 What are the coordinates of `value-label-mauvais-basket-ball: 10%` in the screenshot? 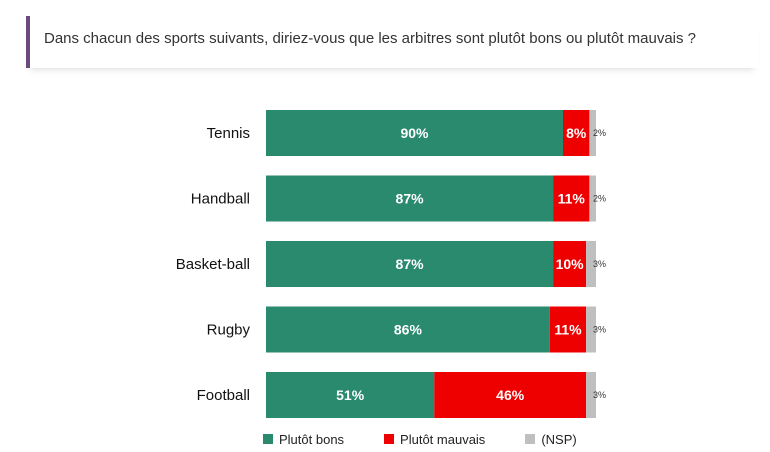 It's located at (570, 264).